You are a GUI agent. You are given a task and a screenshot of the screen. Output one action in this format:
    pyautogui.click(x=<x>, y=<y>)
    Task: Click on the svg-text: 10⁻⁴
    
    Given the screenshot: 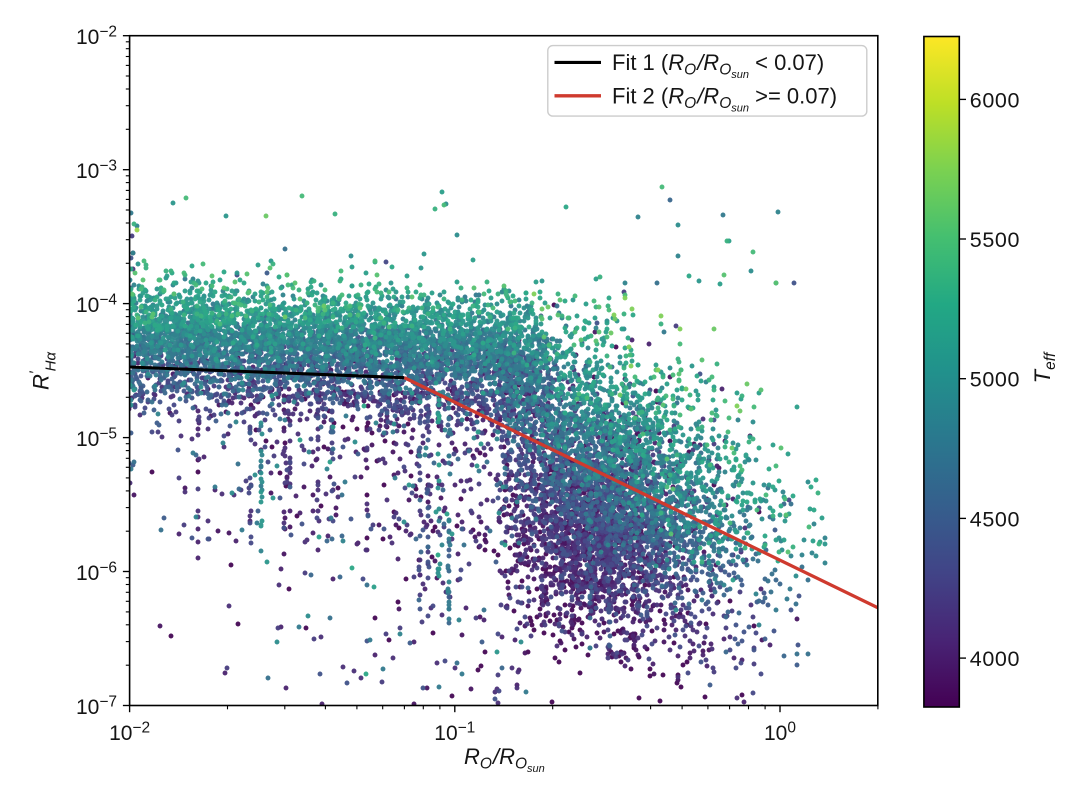 What is the action you would take?
    pyautogui.click(x=96, y=305)
    